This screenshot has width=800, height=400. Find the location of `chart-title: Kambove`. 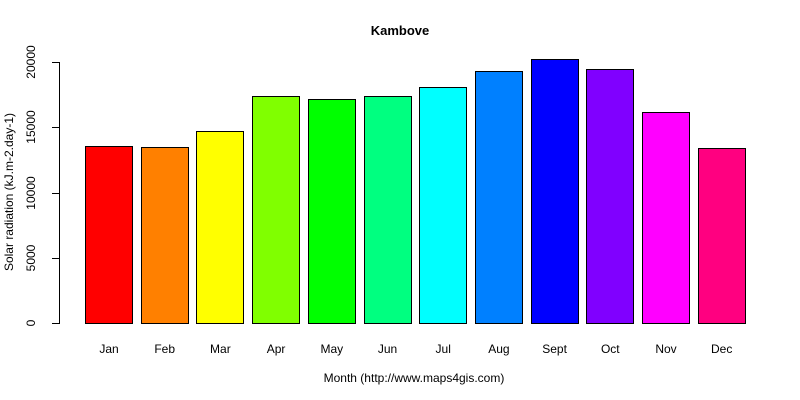

chart-title: Kambove is located at coordinates (400, 30).